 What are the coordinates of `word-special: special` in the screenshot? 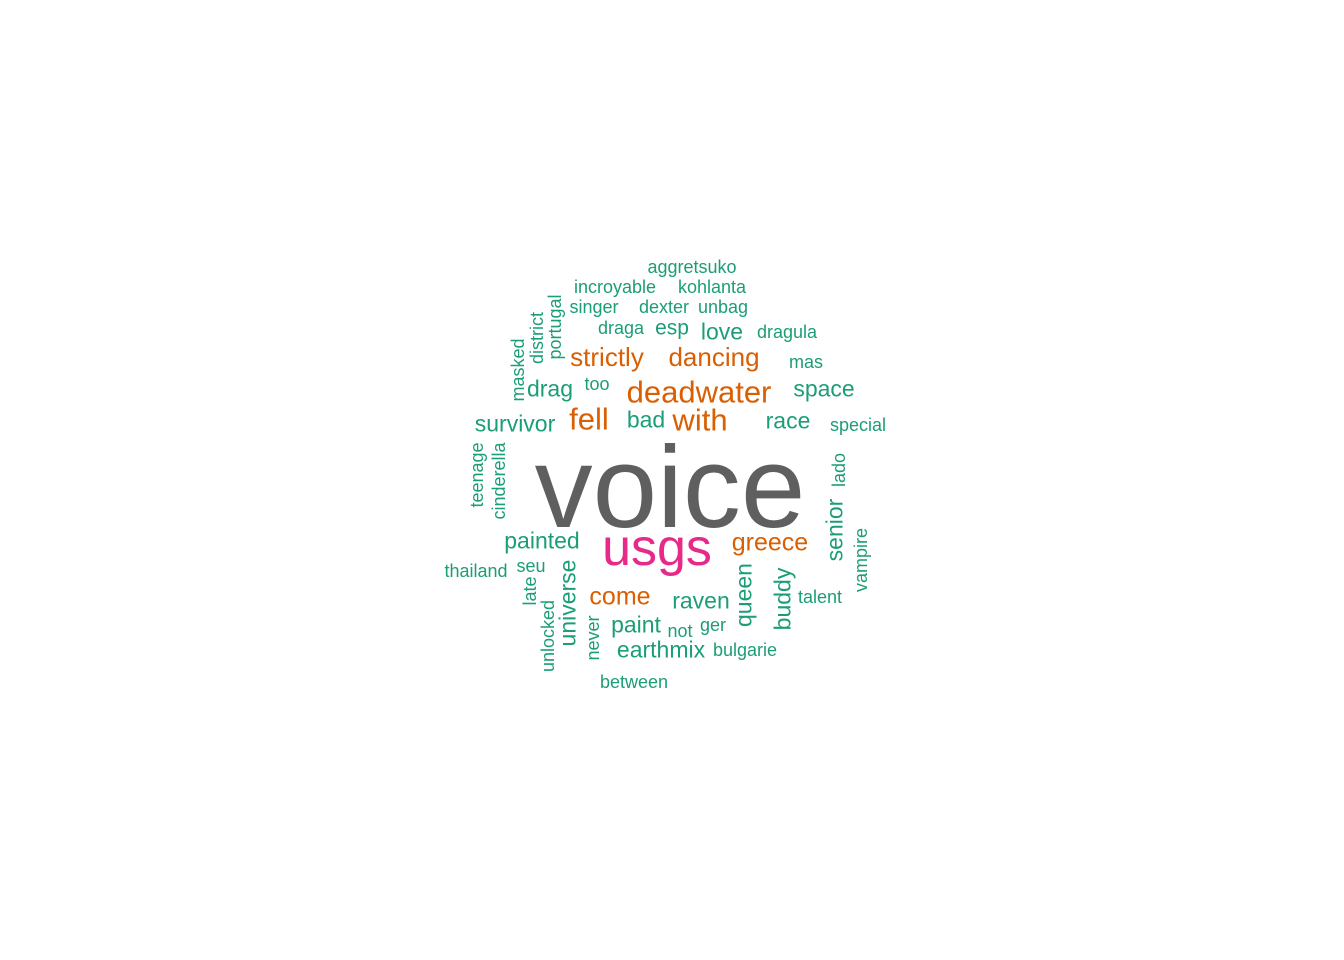 It's located at (858, 425).